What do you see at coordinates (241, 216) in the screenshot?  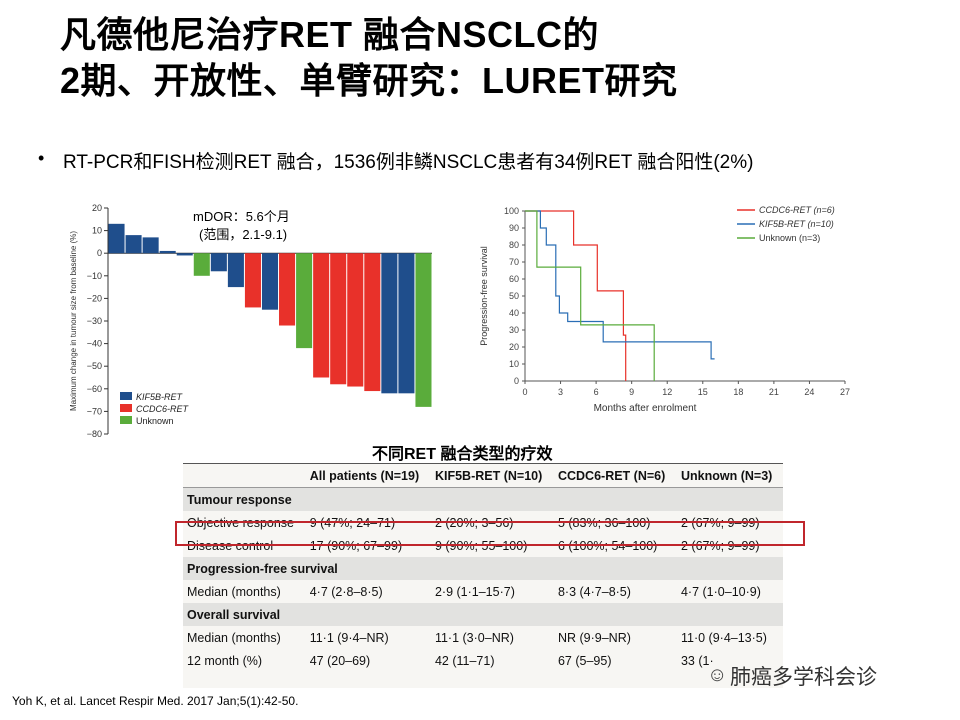 I see `mdor-line-1: mDOR：5.6个月` at bounding box center [241, 216].